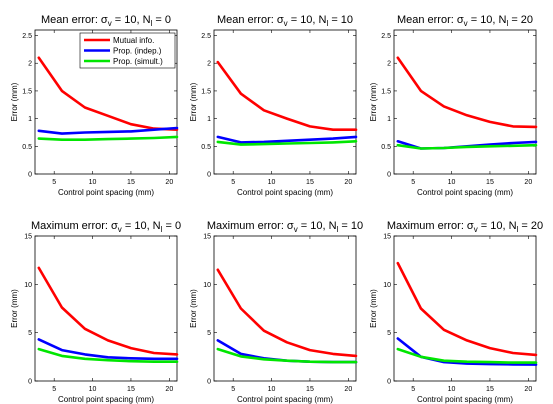 The image size is (553, 404). Describe the element at coordinates (137, 51) in the screenshot. I see `legend-entry: Prop. (indep.)` at that location.